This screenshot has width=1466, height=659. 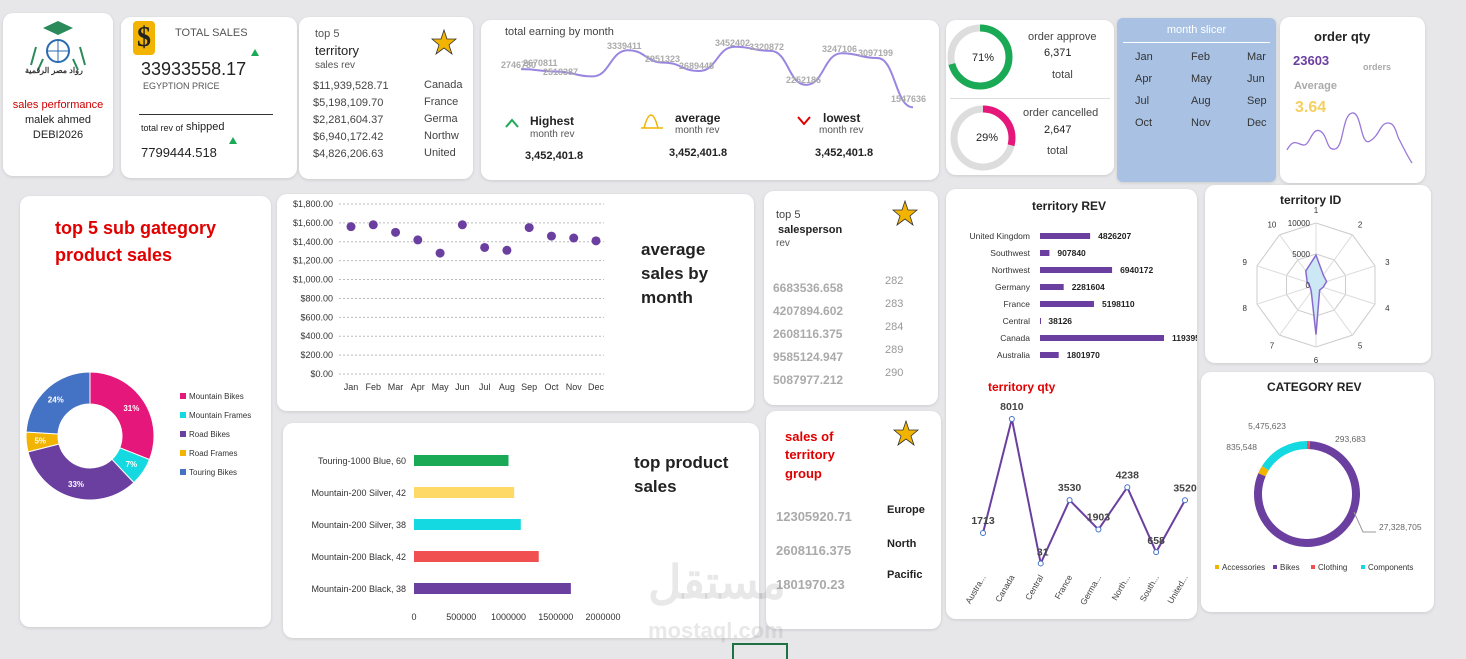 What do you see at coordinates (1144, 57) in the screenshot?
I see `slicer-month-jan: Jan` at bounding box center [1144, 57].